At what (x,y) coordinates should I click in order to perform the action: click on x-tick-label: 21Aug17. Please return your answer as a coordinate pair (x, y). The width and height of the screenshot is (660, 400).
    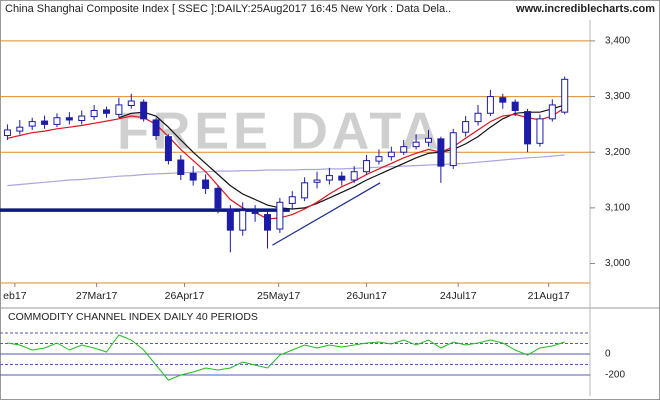
    Looking at the image, I should click on (549, 296).